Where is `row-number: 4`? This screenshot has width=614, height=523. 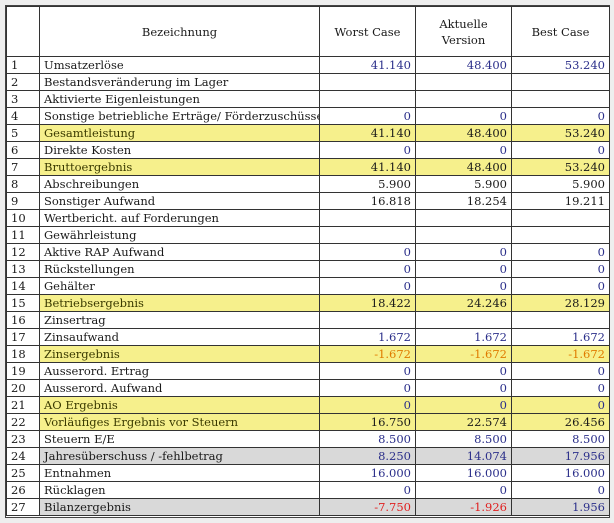
row-number: 4 is located at coordinates (23, 116).